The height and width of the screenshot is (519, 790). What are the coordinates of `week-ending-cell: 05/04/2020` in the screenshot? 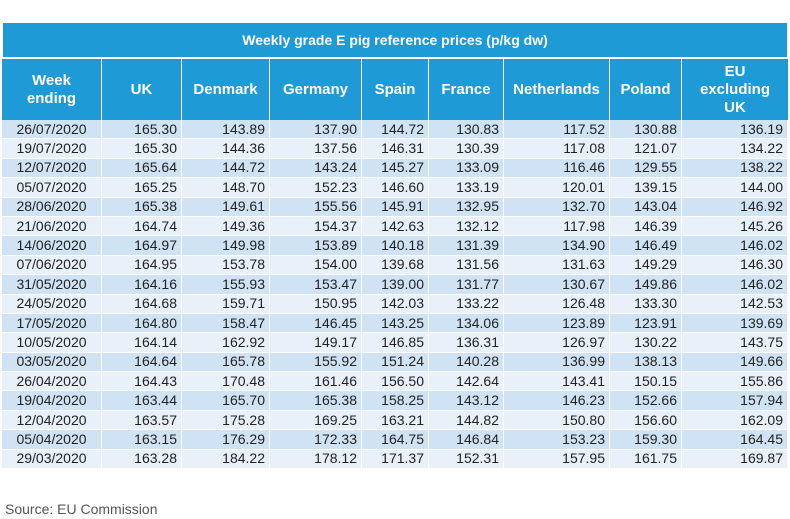 It's located at (52, 440).